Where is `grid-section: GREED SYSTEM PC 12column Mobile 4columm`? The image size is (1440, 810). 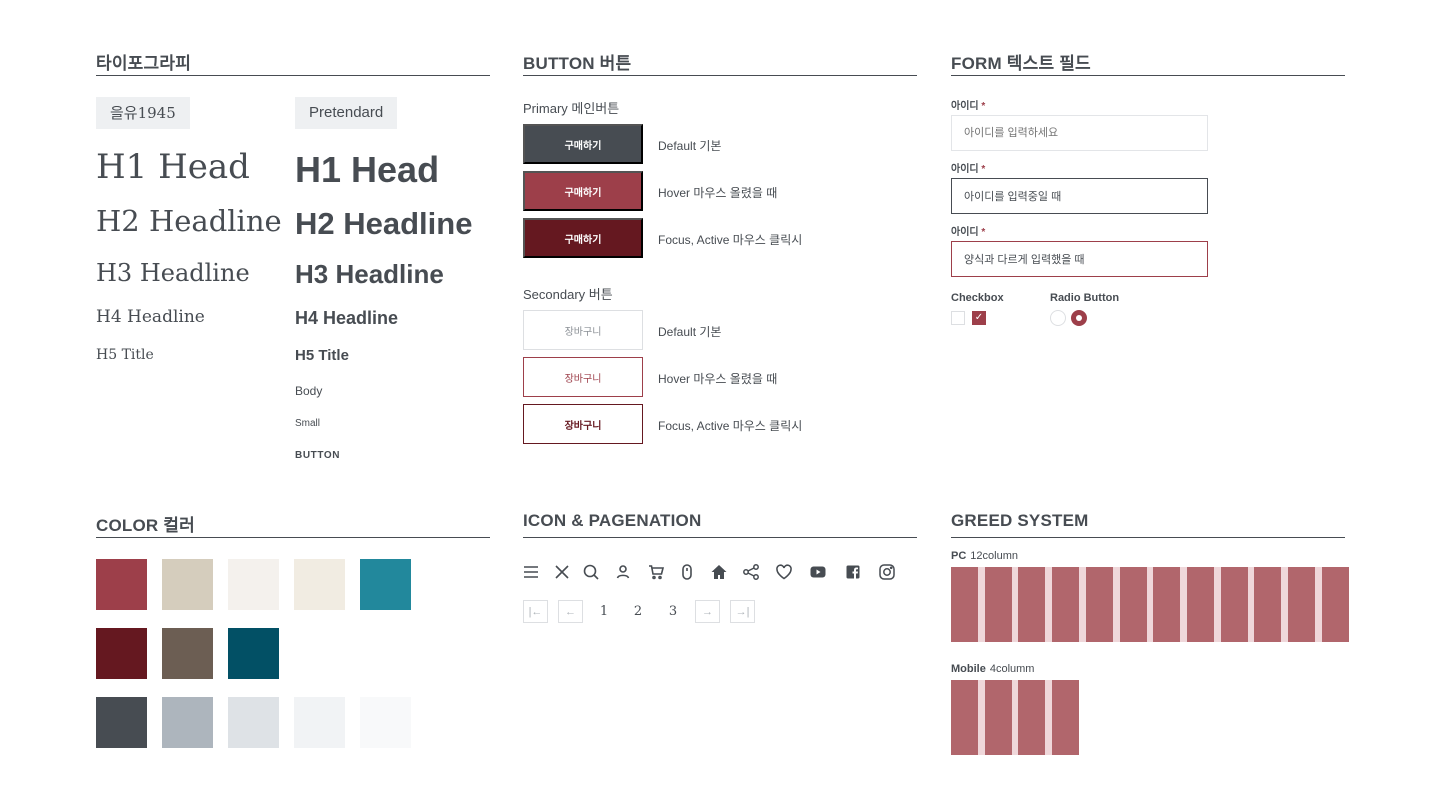
grid-section: GREED SYSTEM PC 12column Mobile 4columm is located at coordinates (1150, 636).